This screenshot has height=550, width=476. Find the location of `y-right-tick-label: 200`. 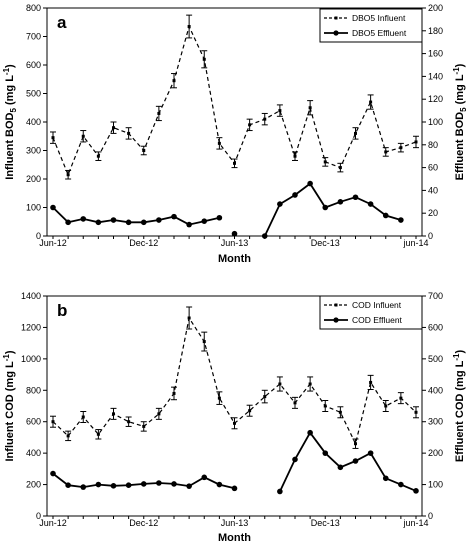

y-right-tick-label: 200 is located at coordinates (435, 453).